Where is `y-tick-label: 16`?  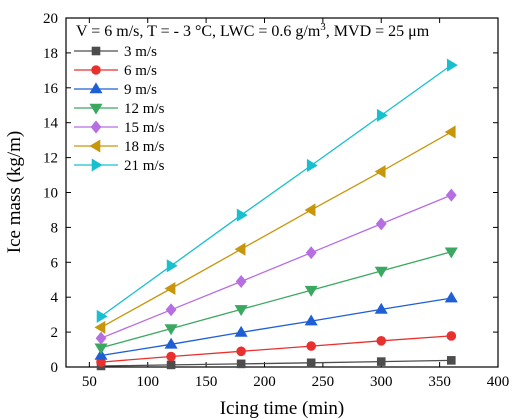 y-tick-label: 16 is located at coordinates (51, 89).